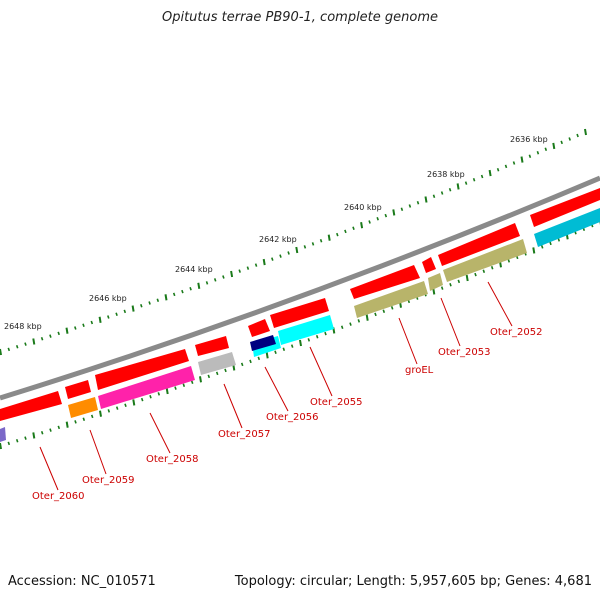  I want to click on gene-label-oter-2060: Oter_2060, so click(58, 496).